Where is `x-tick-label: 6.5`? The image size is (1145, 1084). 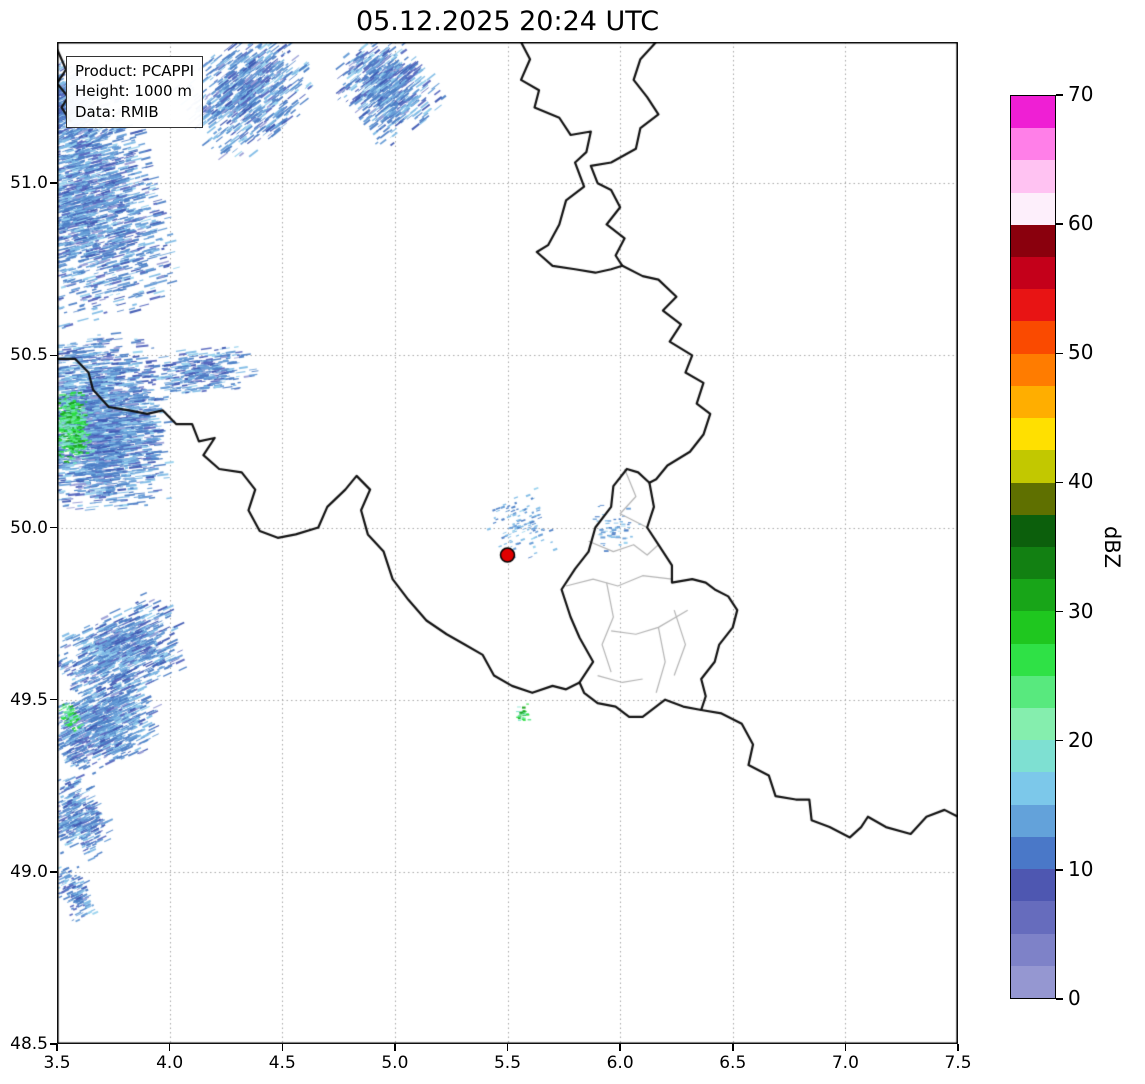
x-tick-label: 6.5 is located at coordinates (733, 1063).